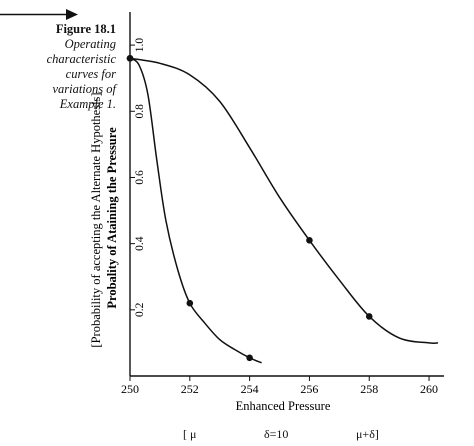 This screenshot has width=474, height=446. Describe the element at coordinates (130, 389) in the screenshot. I see `x-tick-label: 250` at that location.